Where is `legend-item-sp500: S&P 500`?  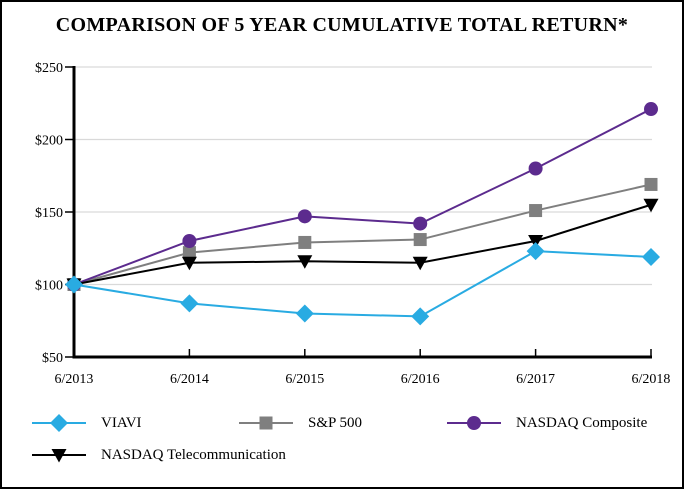 legend-item-sp500: S&P 500 is located at coordinates (300, 423).